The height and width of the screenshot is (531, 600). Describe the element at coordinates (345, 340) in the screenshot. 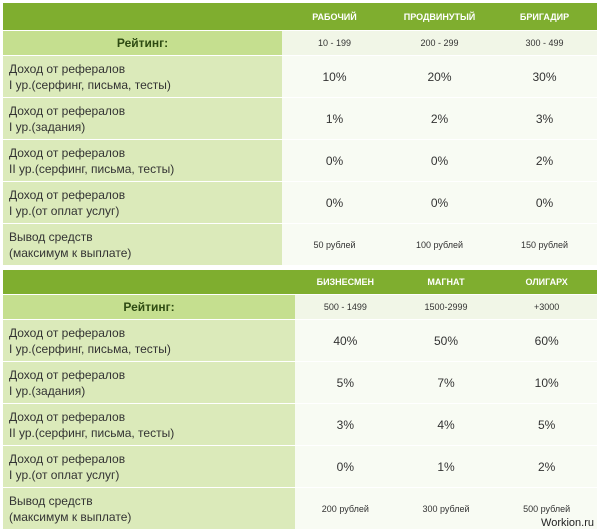

I see `value-cell: 40%` at that location.